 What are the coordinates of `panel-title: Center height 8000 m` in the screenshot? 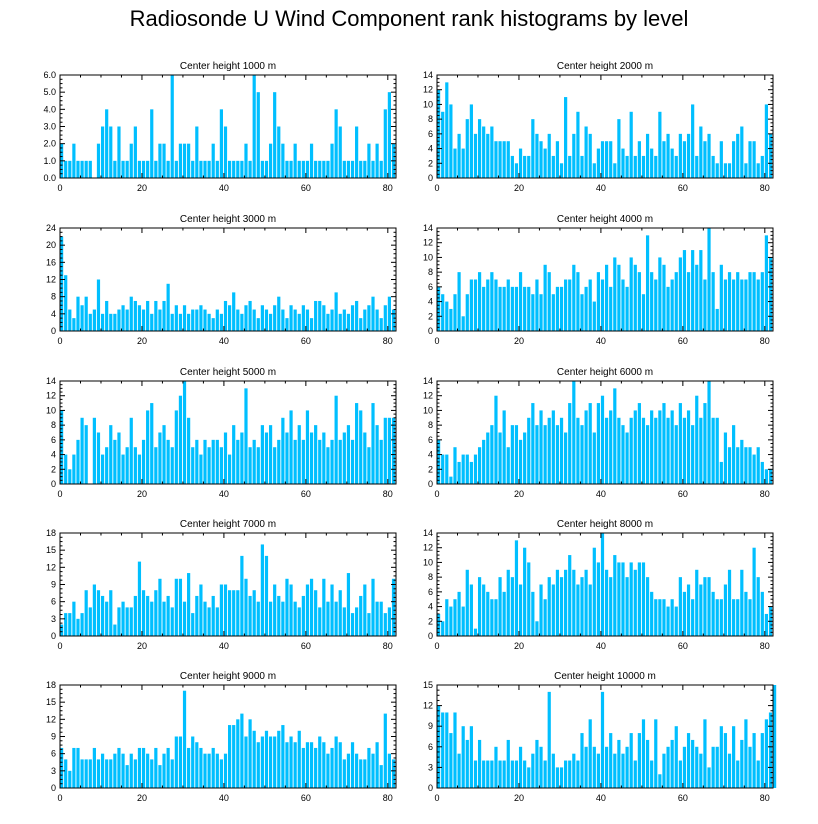 It's located at (605, 524).